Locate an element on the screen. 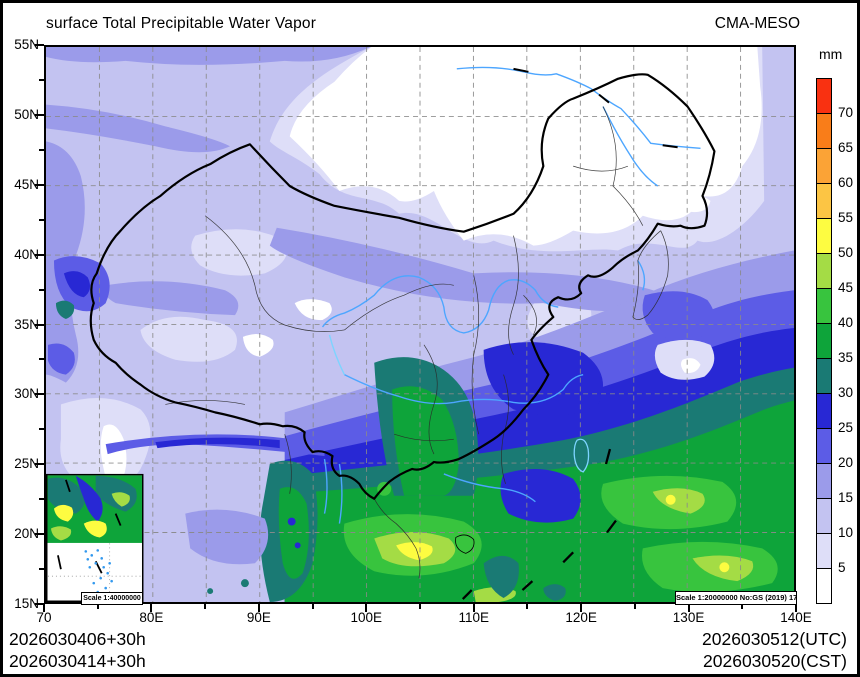 The height and width of the screenshot is (677, 860). inset-map is located at coordinates (95, 537).